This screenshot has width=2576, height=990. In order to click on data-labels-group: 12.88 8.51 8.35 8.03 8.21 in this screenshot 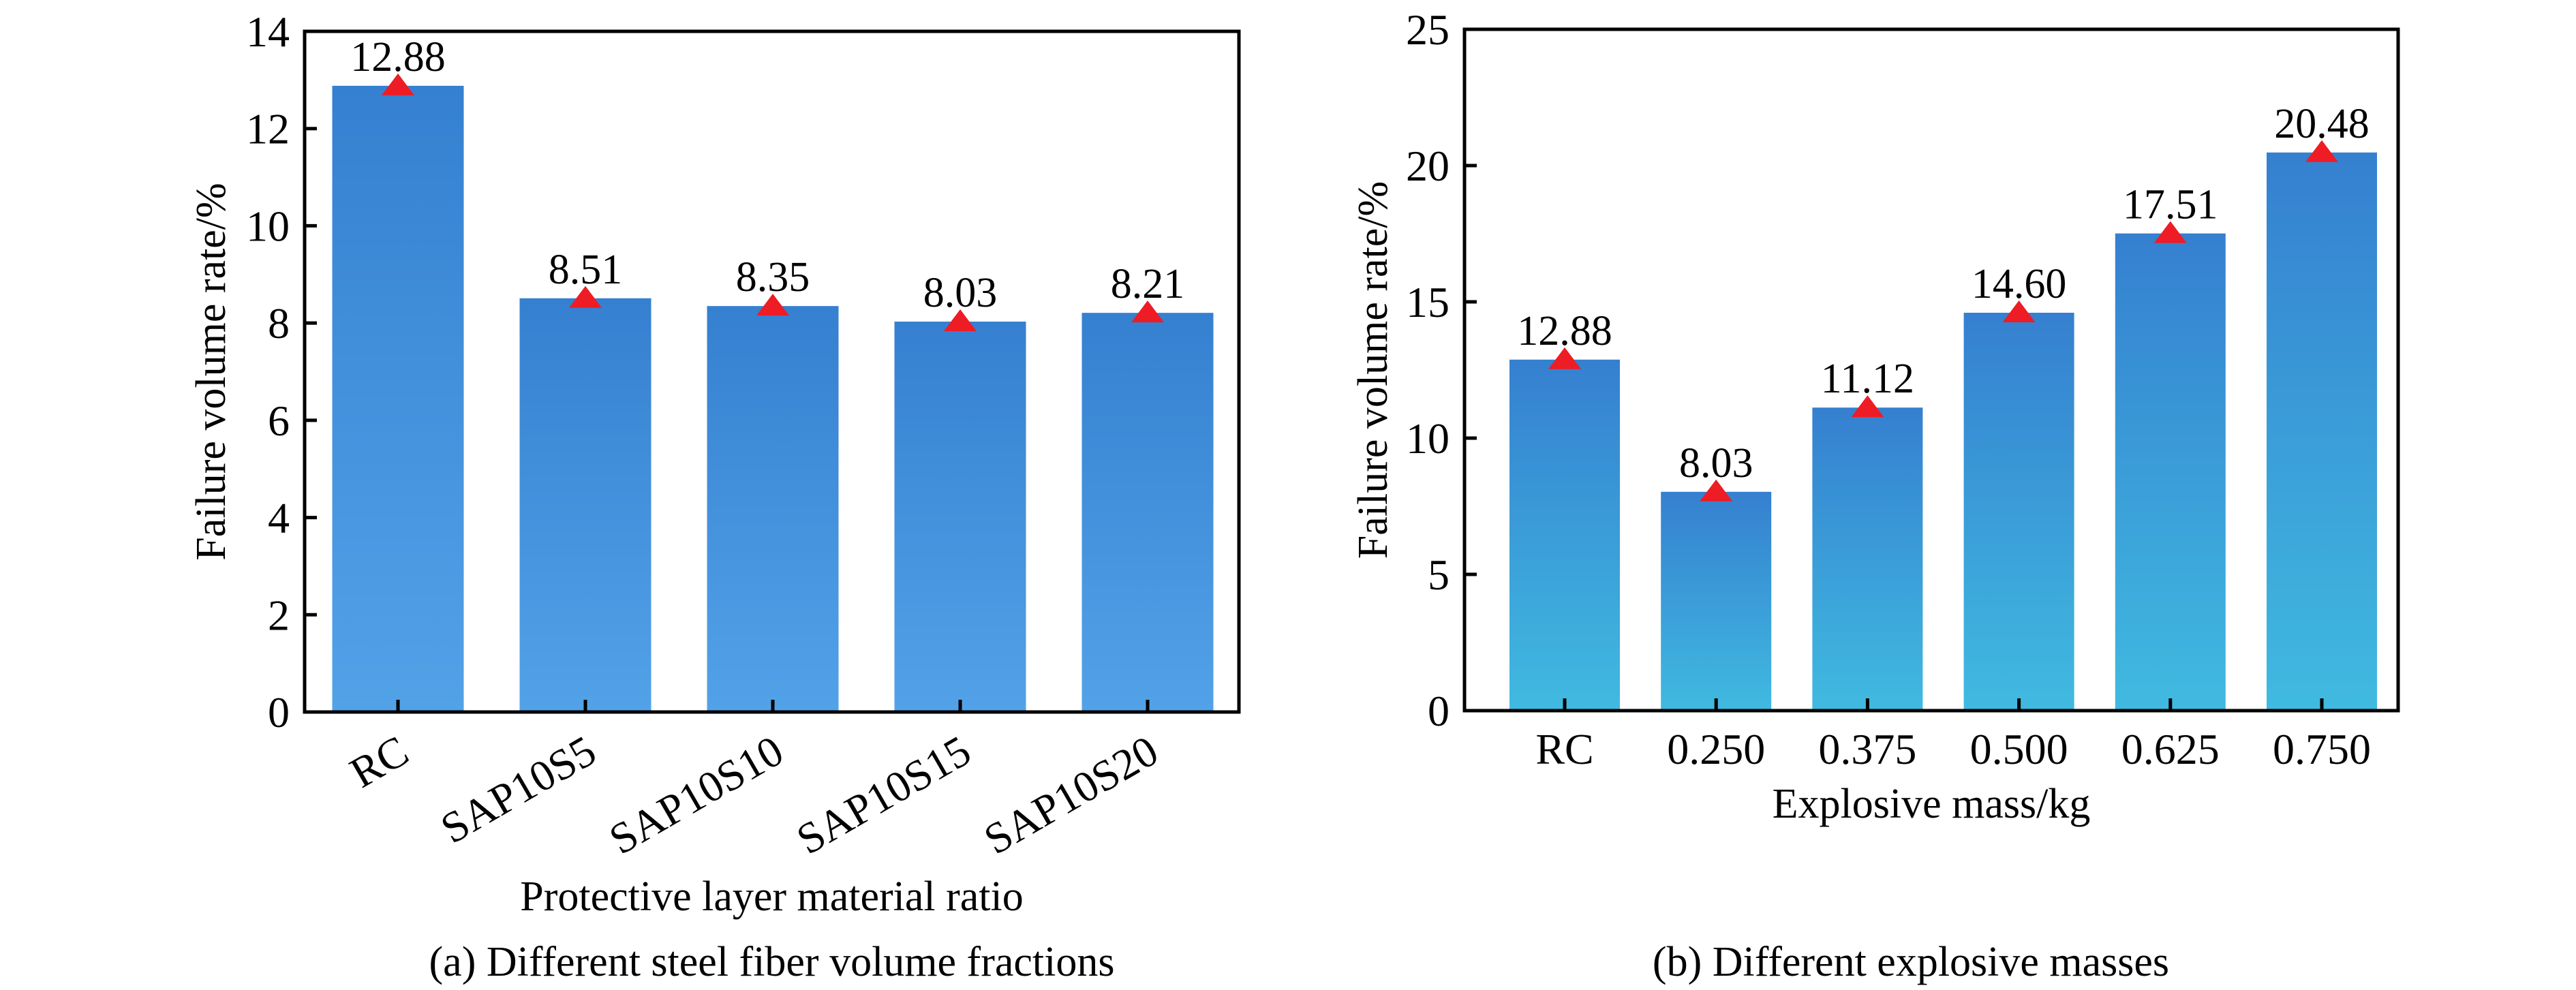, I will do `click(767, 175)`.